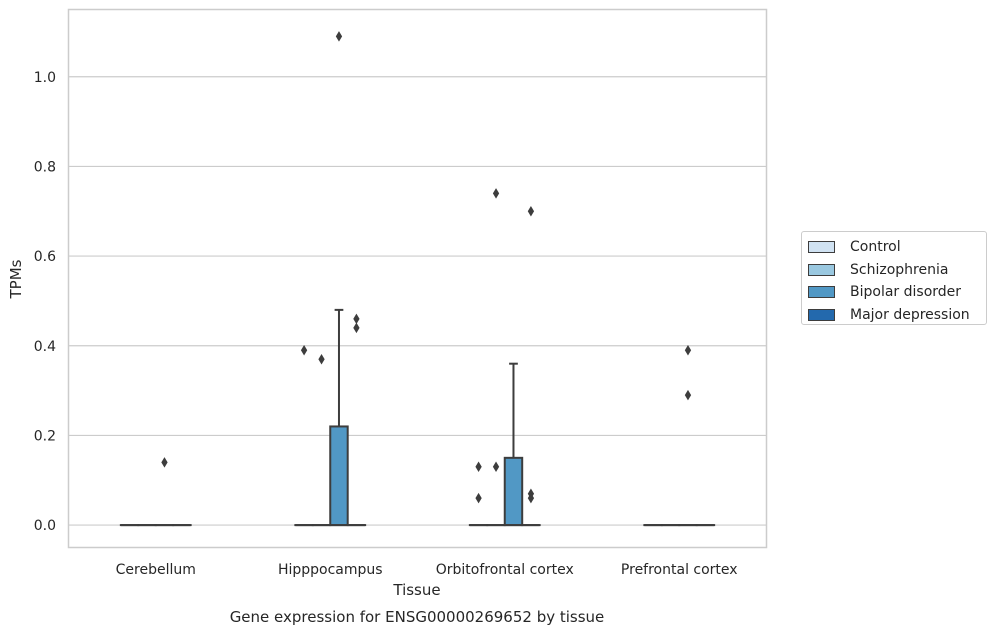 This screenshot has height=634, width=997. What do you see at coordinates (16, 279) in the screenshot?
I see `y-axis-title: TPMs` at bounding box center [16, 279].